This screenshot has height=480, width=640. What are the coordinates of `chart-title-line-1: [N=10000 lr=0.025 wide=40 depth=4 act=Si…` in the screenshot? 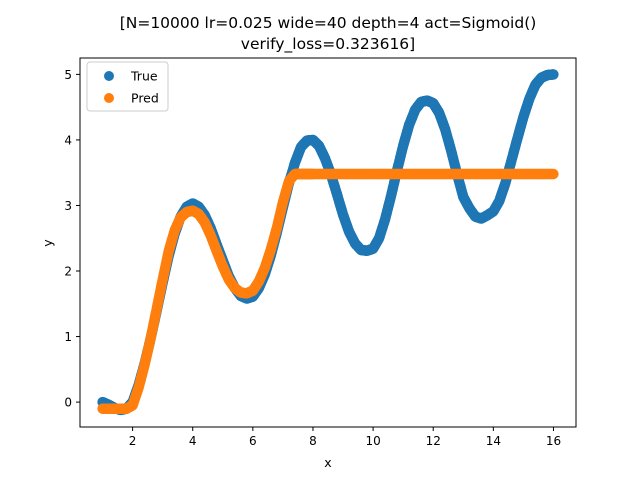 It's located at (328, 23).